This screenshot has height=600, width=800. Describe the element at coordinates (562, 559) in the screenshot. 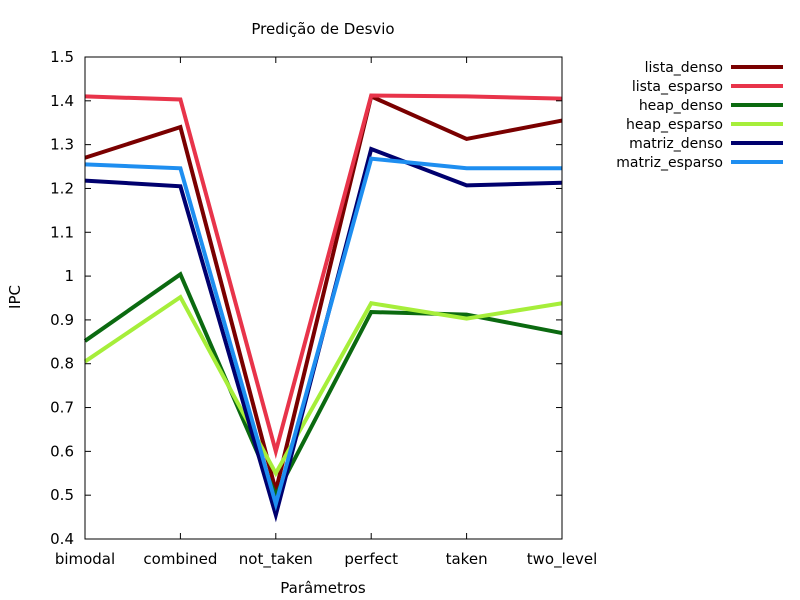

I see `x-tick-label: two_level` at that location.